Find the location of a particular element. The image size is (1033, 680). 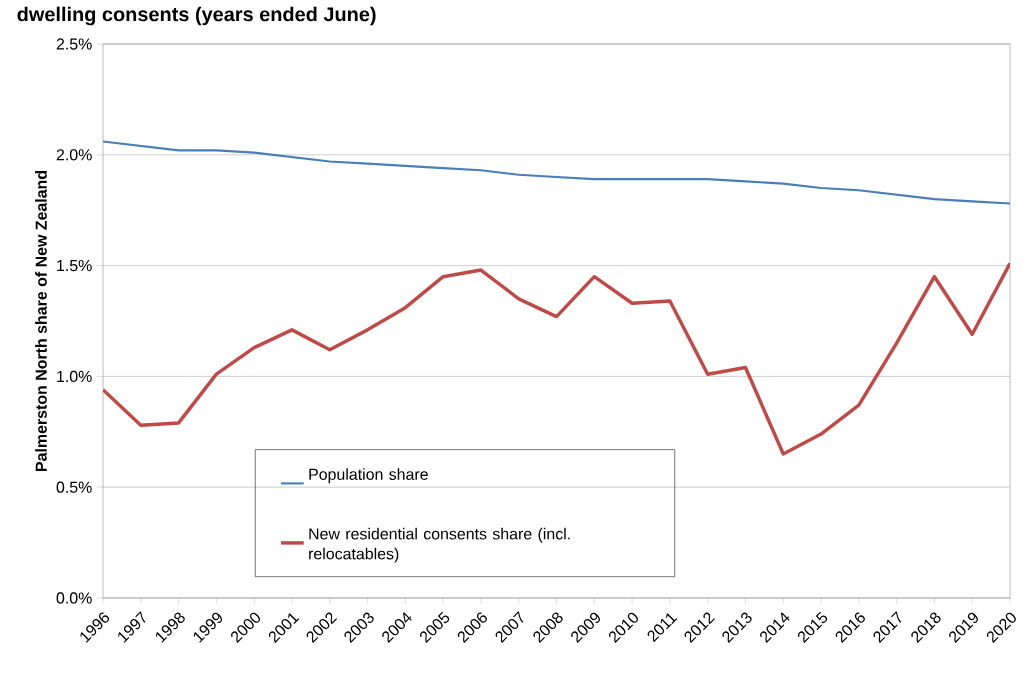

y-tick-label: 2.0% is located at coordinates (74, 155).